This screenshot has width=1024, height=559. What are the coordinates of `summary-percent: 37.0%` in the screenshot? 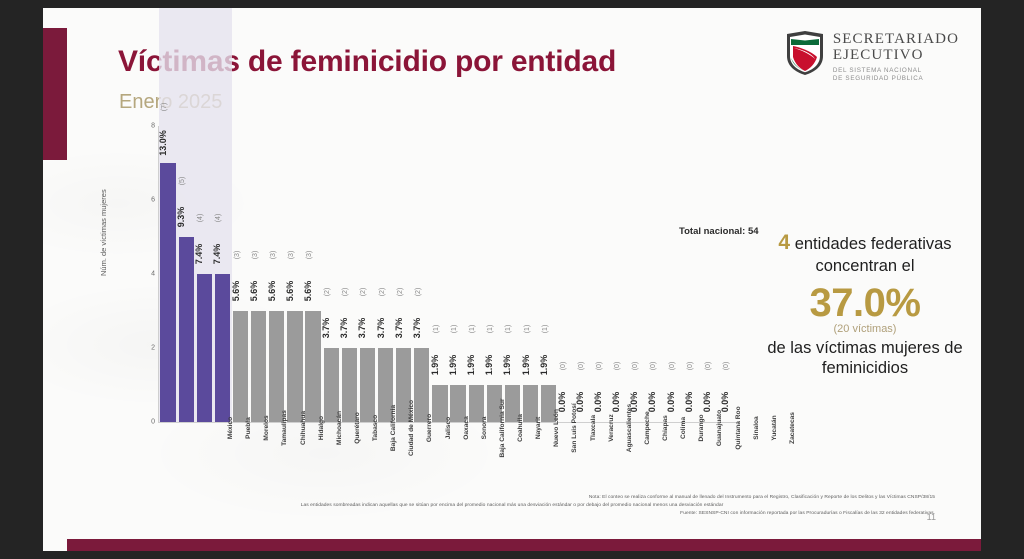 It's located at (865, 302).